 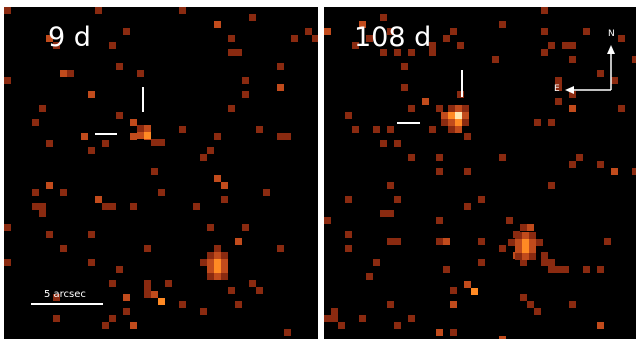 What do you see at coordinates (590, 69) in the screenshot?
I see `compass-arrows` at bounding box center [590, 69].